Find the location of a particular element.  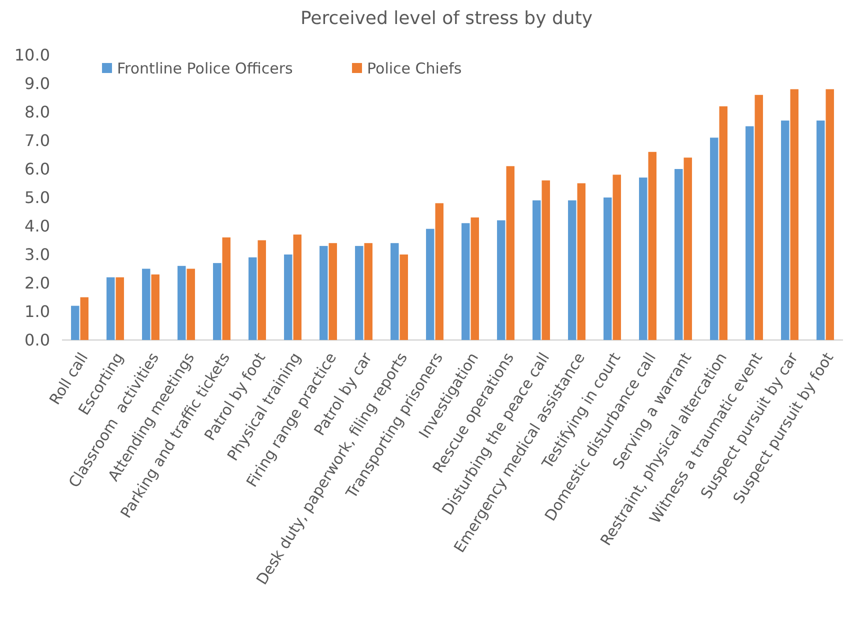

y-tick-label: 9.0 is located at coordinates (37, 84).